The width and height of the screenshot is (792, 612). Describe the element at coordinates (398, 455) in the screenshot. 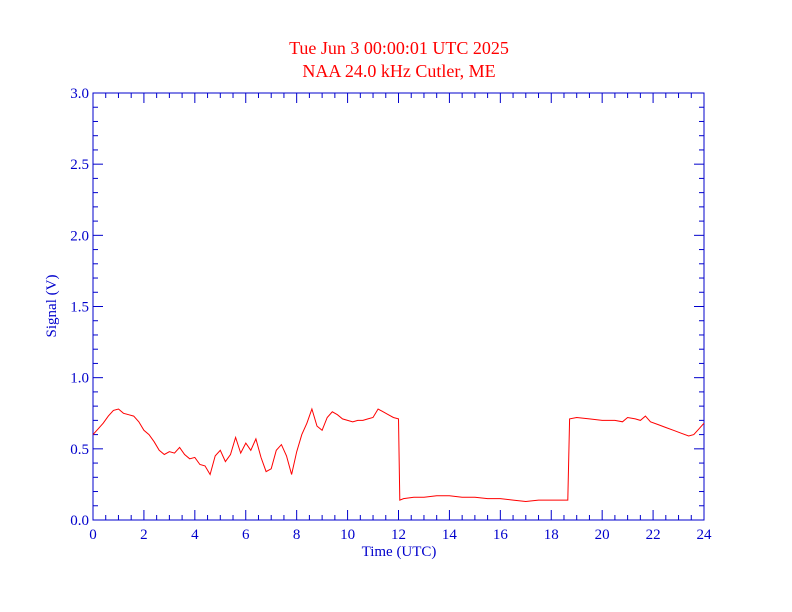

I see `series-line-signal` at that location.